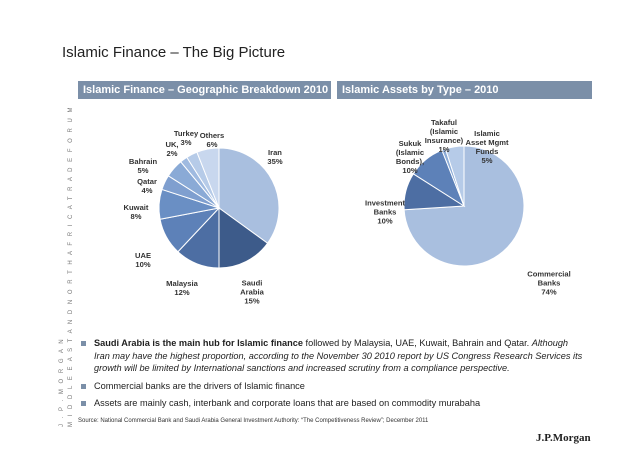 The width and height of the screenshot is (638, 452). What do you see at coordinates (410, 157) in the screenshot?
I see `assets-label-sukuk-islamic-bonds: Sukuk (Islamic Bonds), 10%` at bounding box center [410, 157].